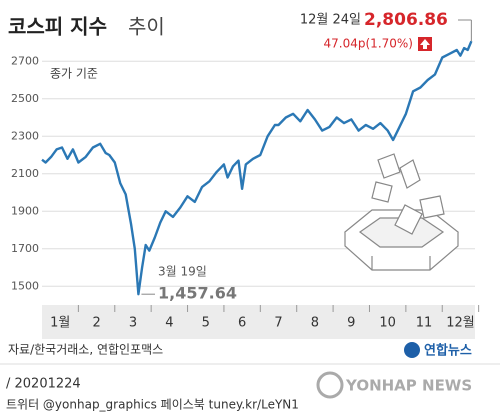  I want to click on y-tick-label: 1700, so click(25, 248).